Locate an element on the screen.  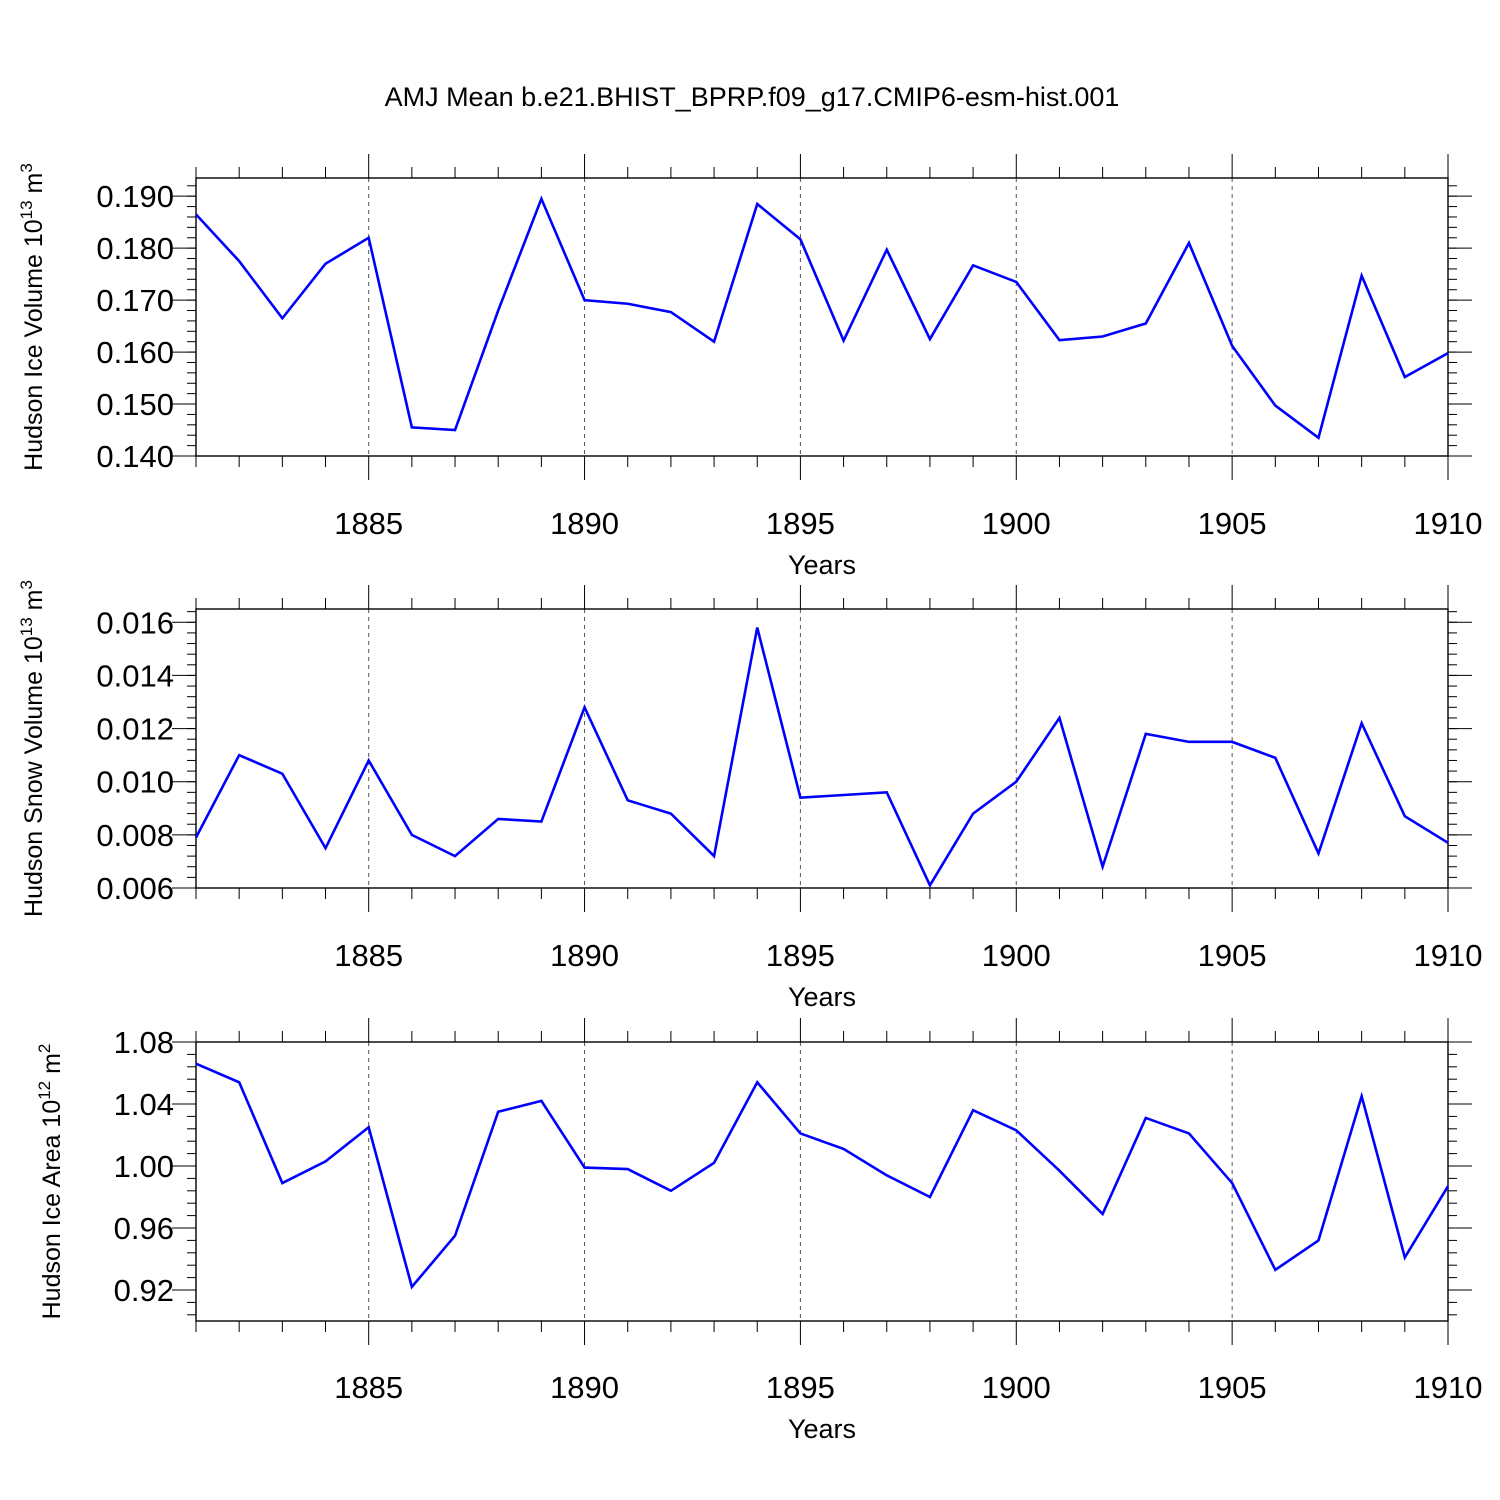
y-tick-label: 0.016 is located at coordinates (135, 622).